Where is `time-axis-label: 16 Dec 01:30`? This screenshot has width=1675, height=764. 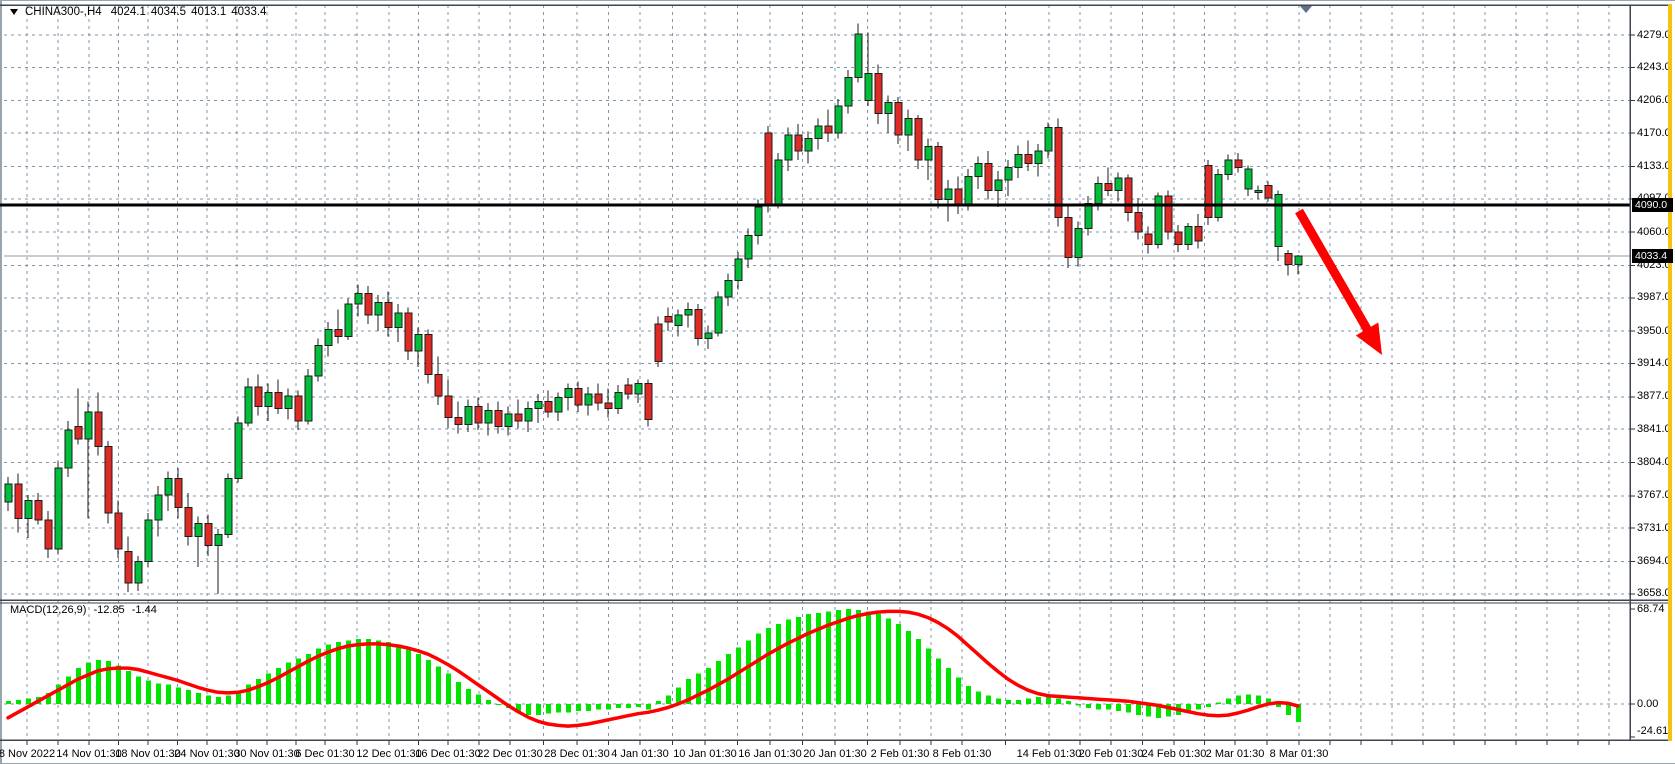 time-axis-label: 16 Dec 01:30 is located at coordinates (448, 754).